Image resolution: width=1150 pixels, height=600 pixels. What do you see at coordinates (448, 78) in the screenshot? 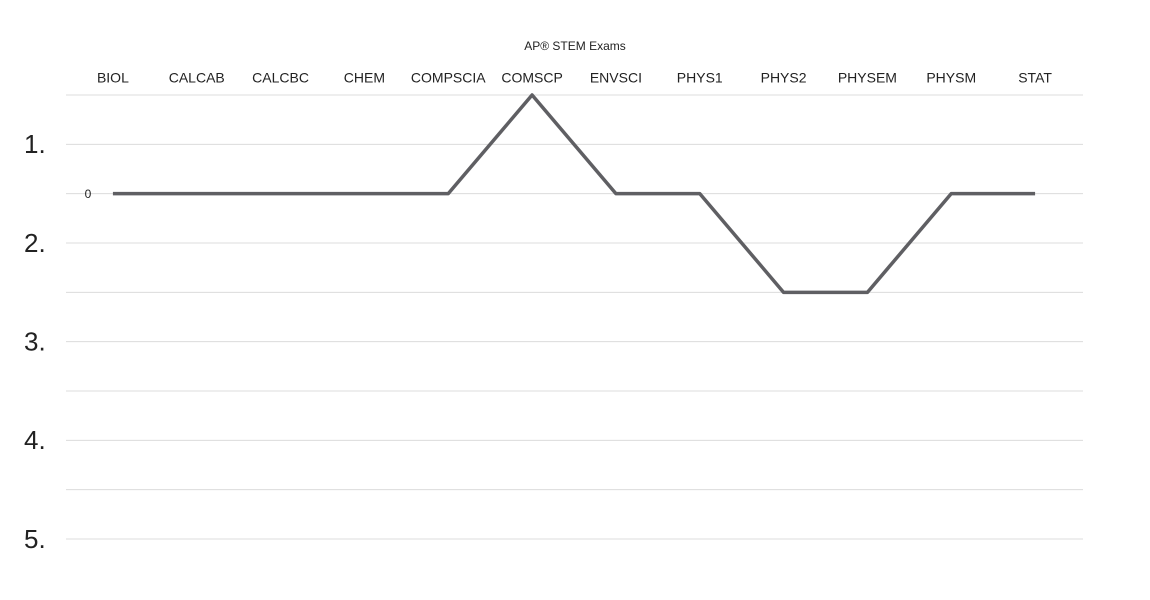
I see `x-tick-label: COMPSCIA` at bounding box center [448, 78].